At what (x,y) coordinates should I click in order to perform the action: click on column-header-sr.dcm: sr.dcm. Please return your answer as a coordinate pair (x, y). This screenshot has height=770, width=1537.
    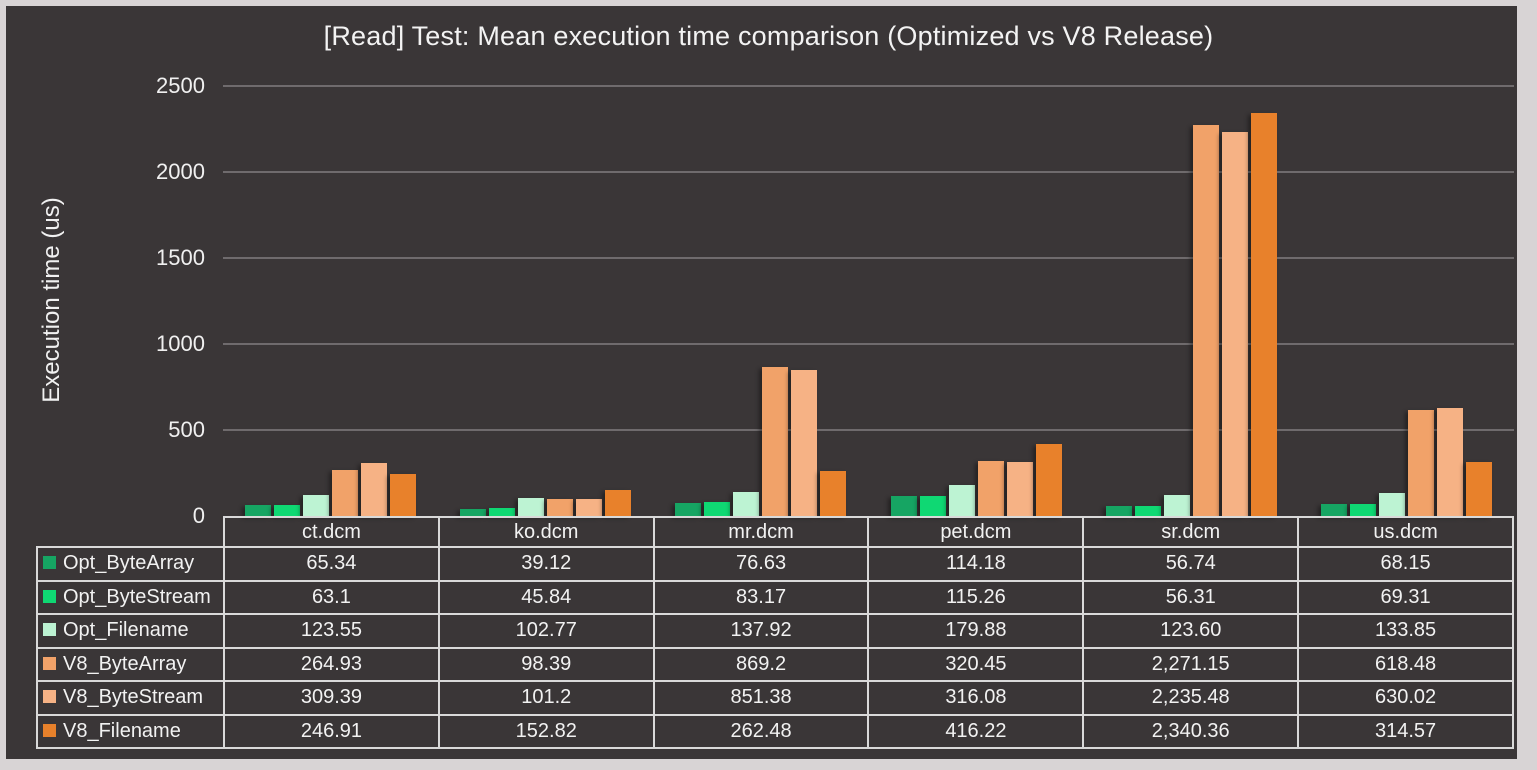
    Looking at the image, I should click on (1191, 532).